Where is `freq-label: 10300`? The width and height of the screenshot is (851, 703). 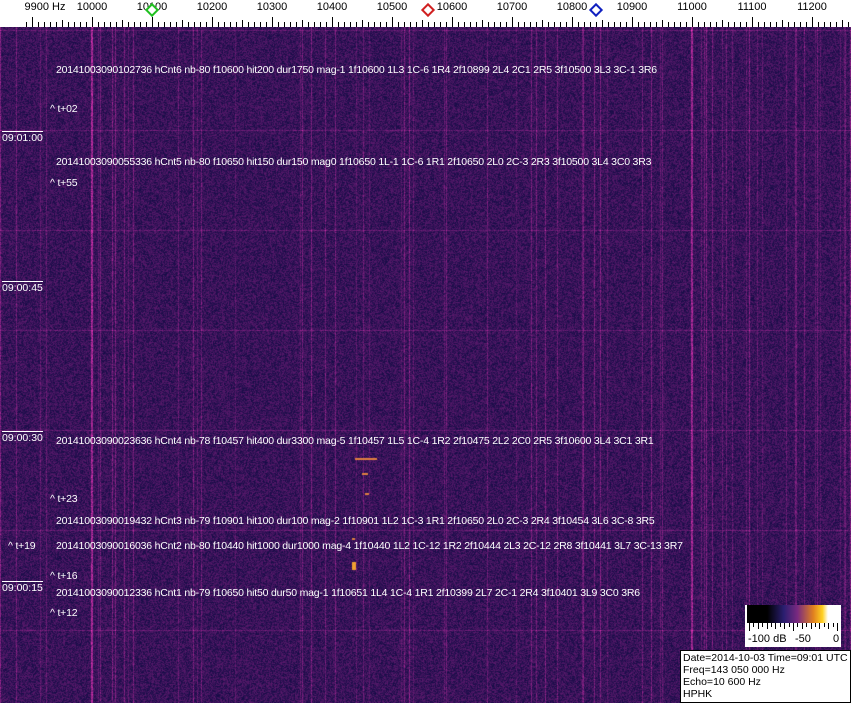 freq-label: 10300 is located at coordinates (272, 7).